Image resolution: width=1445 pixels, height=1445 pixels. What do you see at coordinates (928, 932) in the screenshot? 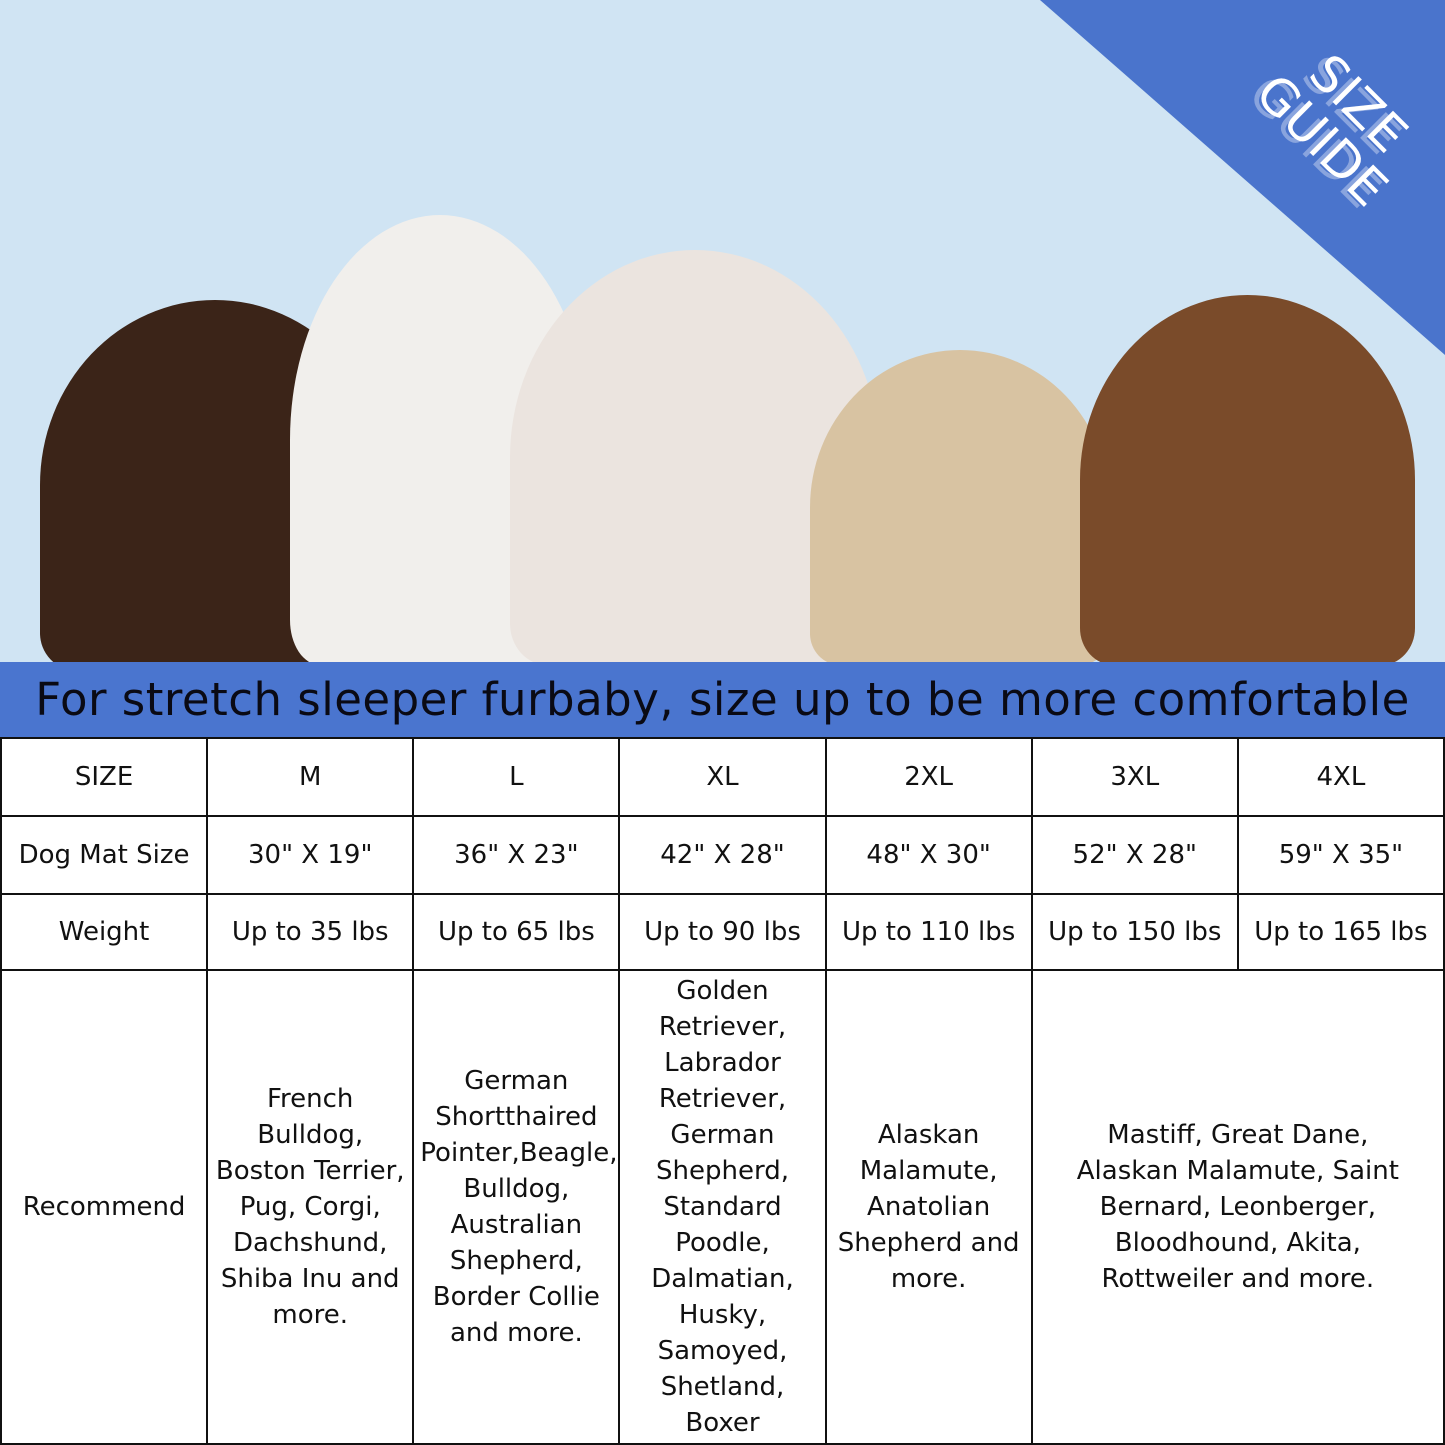
I see `cell: Up to 110 lbs` at bounding box center [928, 932].